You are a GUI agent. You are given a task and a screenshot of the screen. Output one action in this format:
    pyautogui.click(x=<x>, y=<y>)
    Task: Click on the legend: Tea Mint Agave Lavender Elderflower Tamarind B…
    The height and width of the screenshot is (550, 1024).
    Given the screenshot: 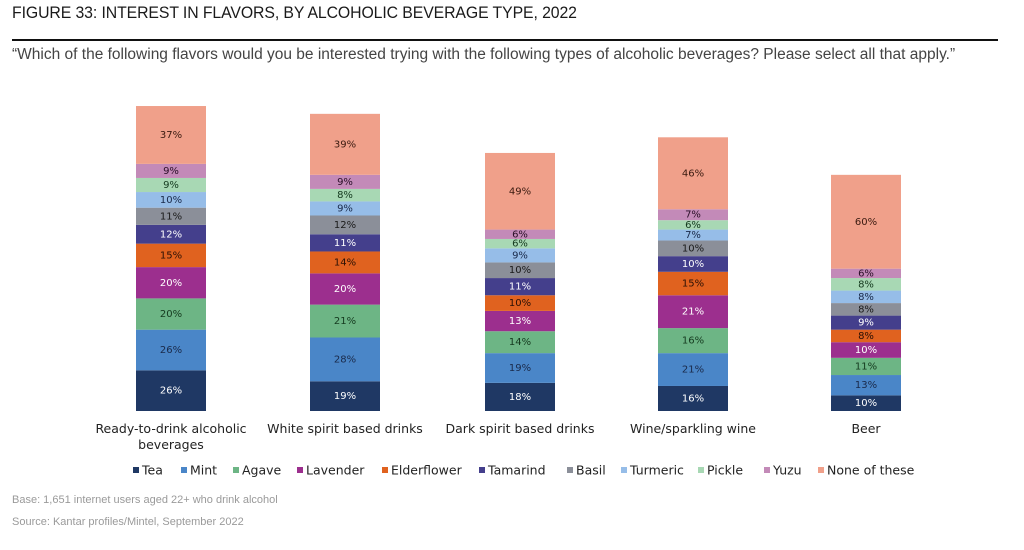 What is the action you would take?
    pyautogui.click(x=524, y=470)
    